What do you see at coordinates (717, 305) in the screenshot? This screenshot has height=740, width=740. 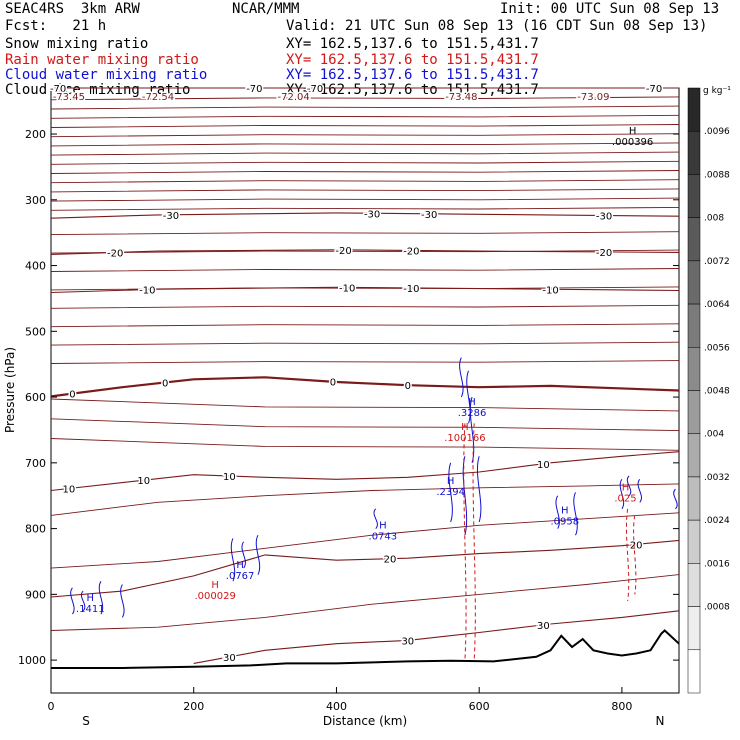 I see `colorbar-tick-label: .0064` at bounding box center [717, 305].